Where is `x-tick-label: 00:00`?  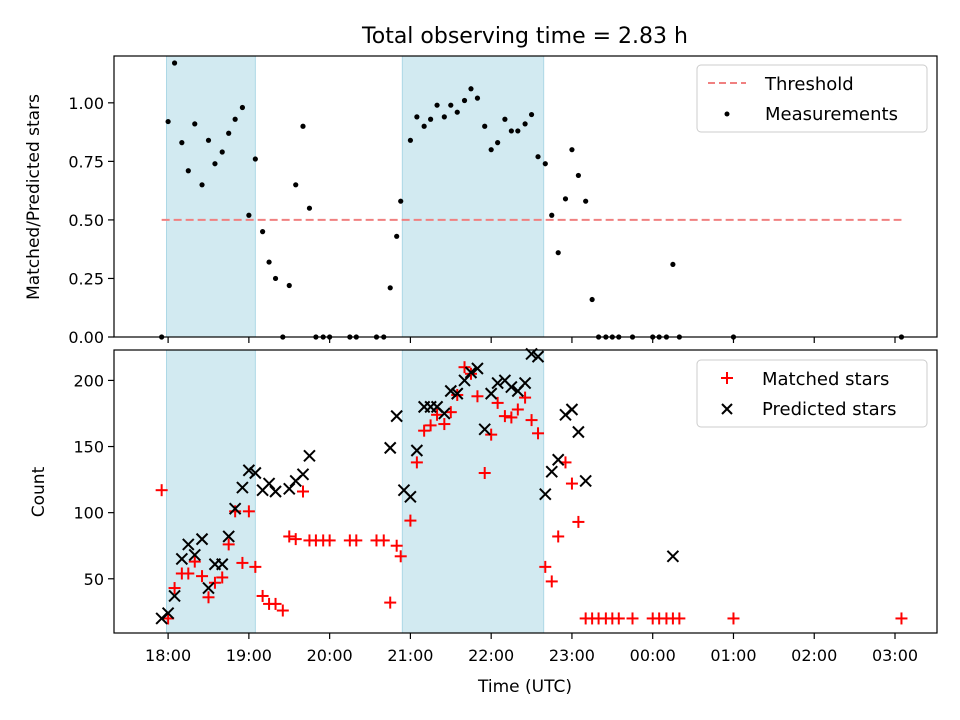
x-tick-label: 00:00 is located at coordinates (653, 655).